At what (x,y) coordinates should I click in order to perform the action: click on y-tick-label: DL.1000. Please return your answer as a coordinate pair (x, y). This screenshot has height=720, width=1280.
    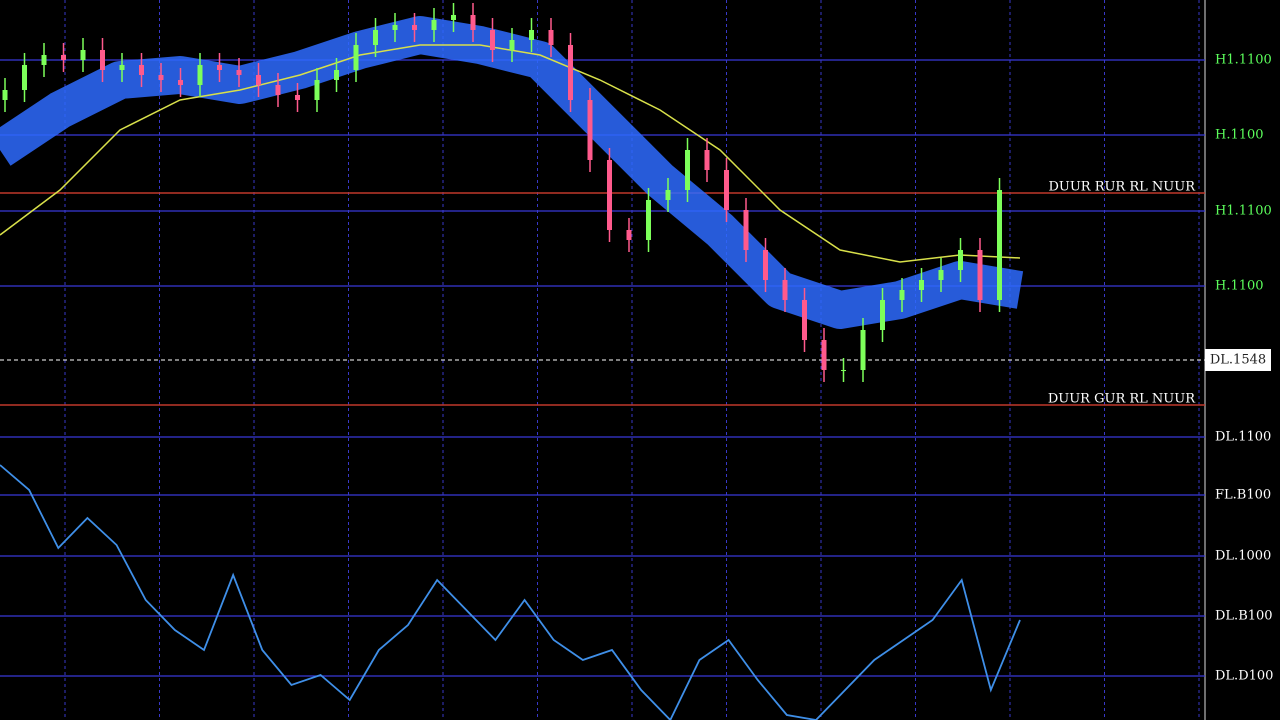
    Looking at the image, I should click on (1243, 556).